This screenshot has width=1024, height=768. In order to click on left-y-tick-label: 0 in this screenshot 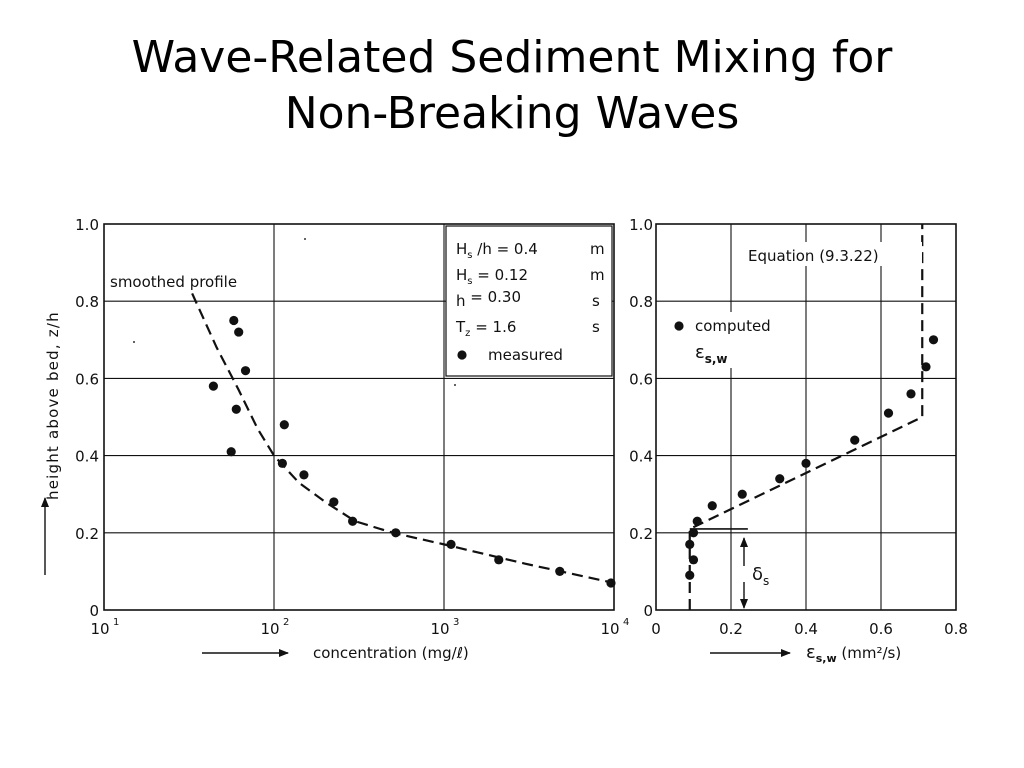, I will do `click(94, 611)`.